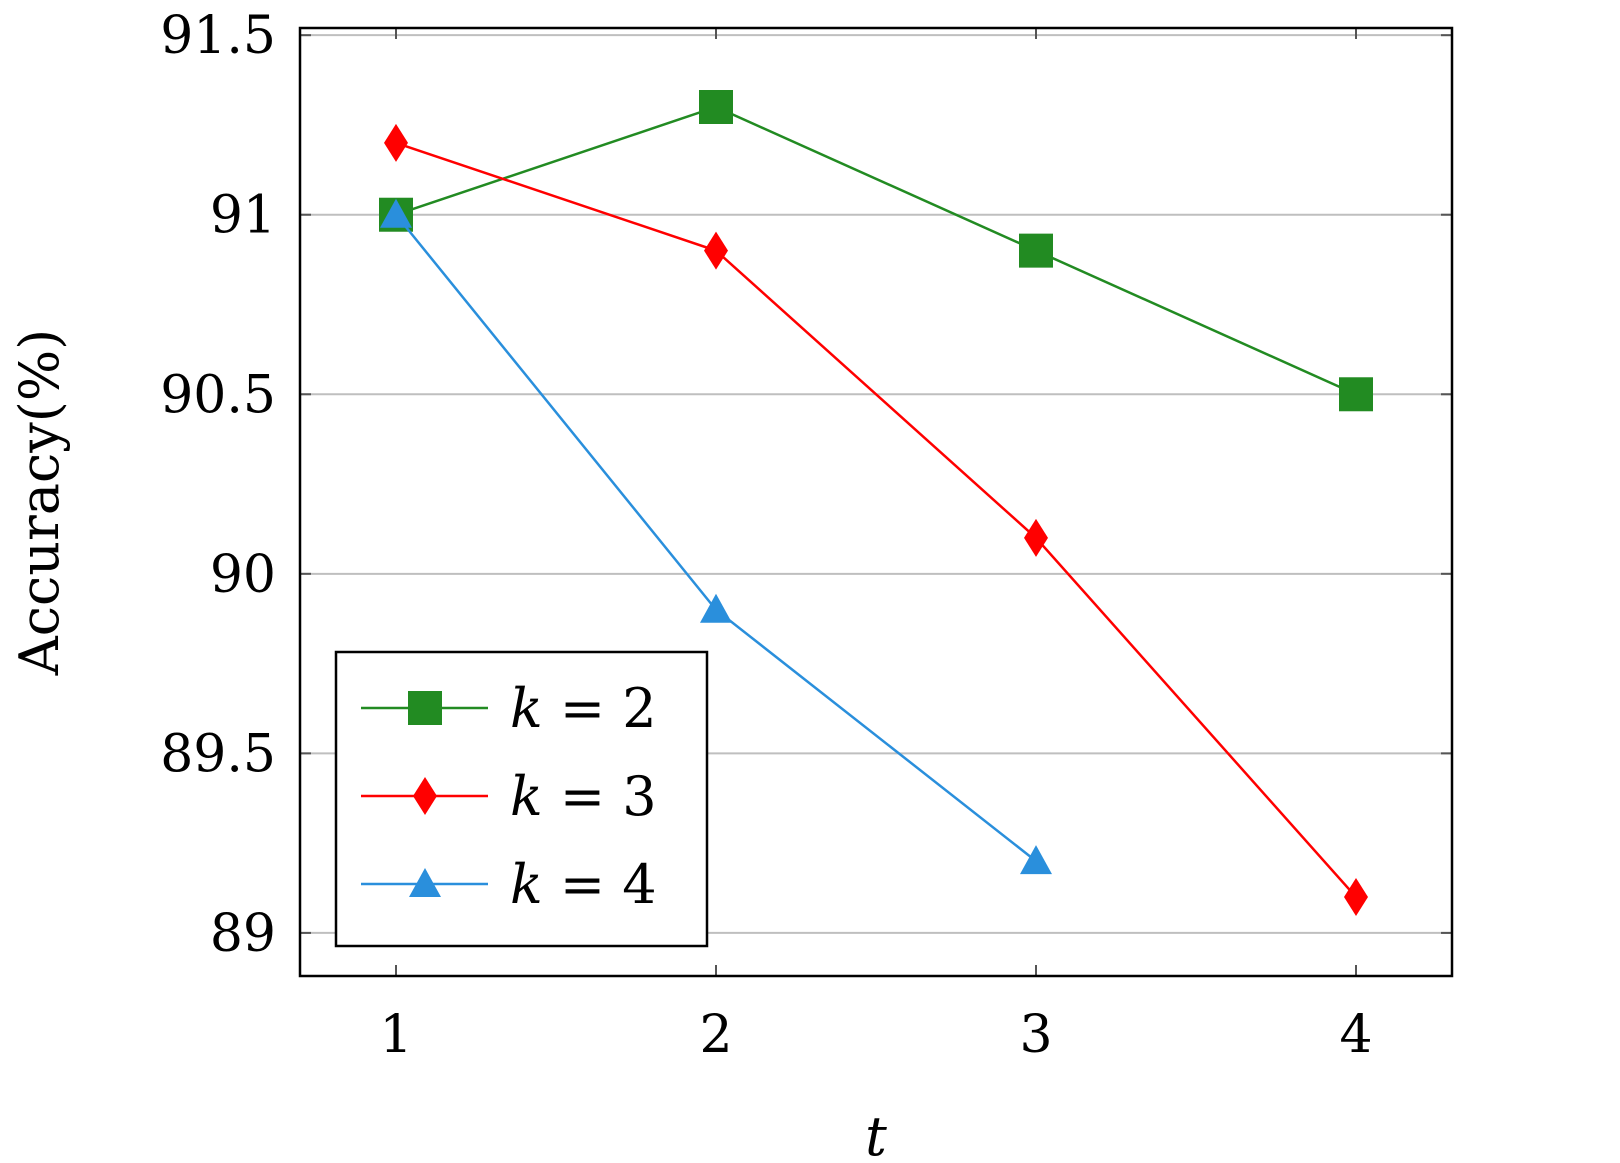 Image resolution: width=1620 pixels, height=1163 pixels. What do you see at coordinates (1355, 1035) in the screenshot?
I see `x-tick-label: 4` at bounding box center [1355, 1035].